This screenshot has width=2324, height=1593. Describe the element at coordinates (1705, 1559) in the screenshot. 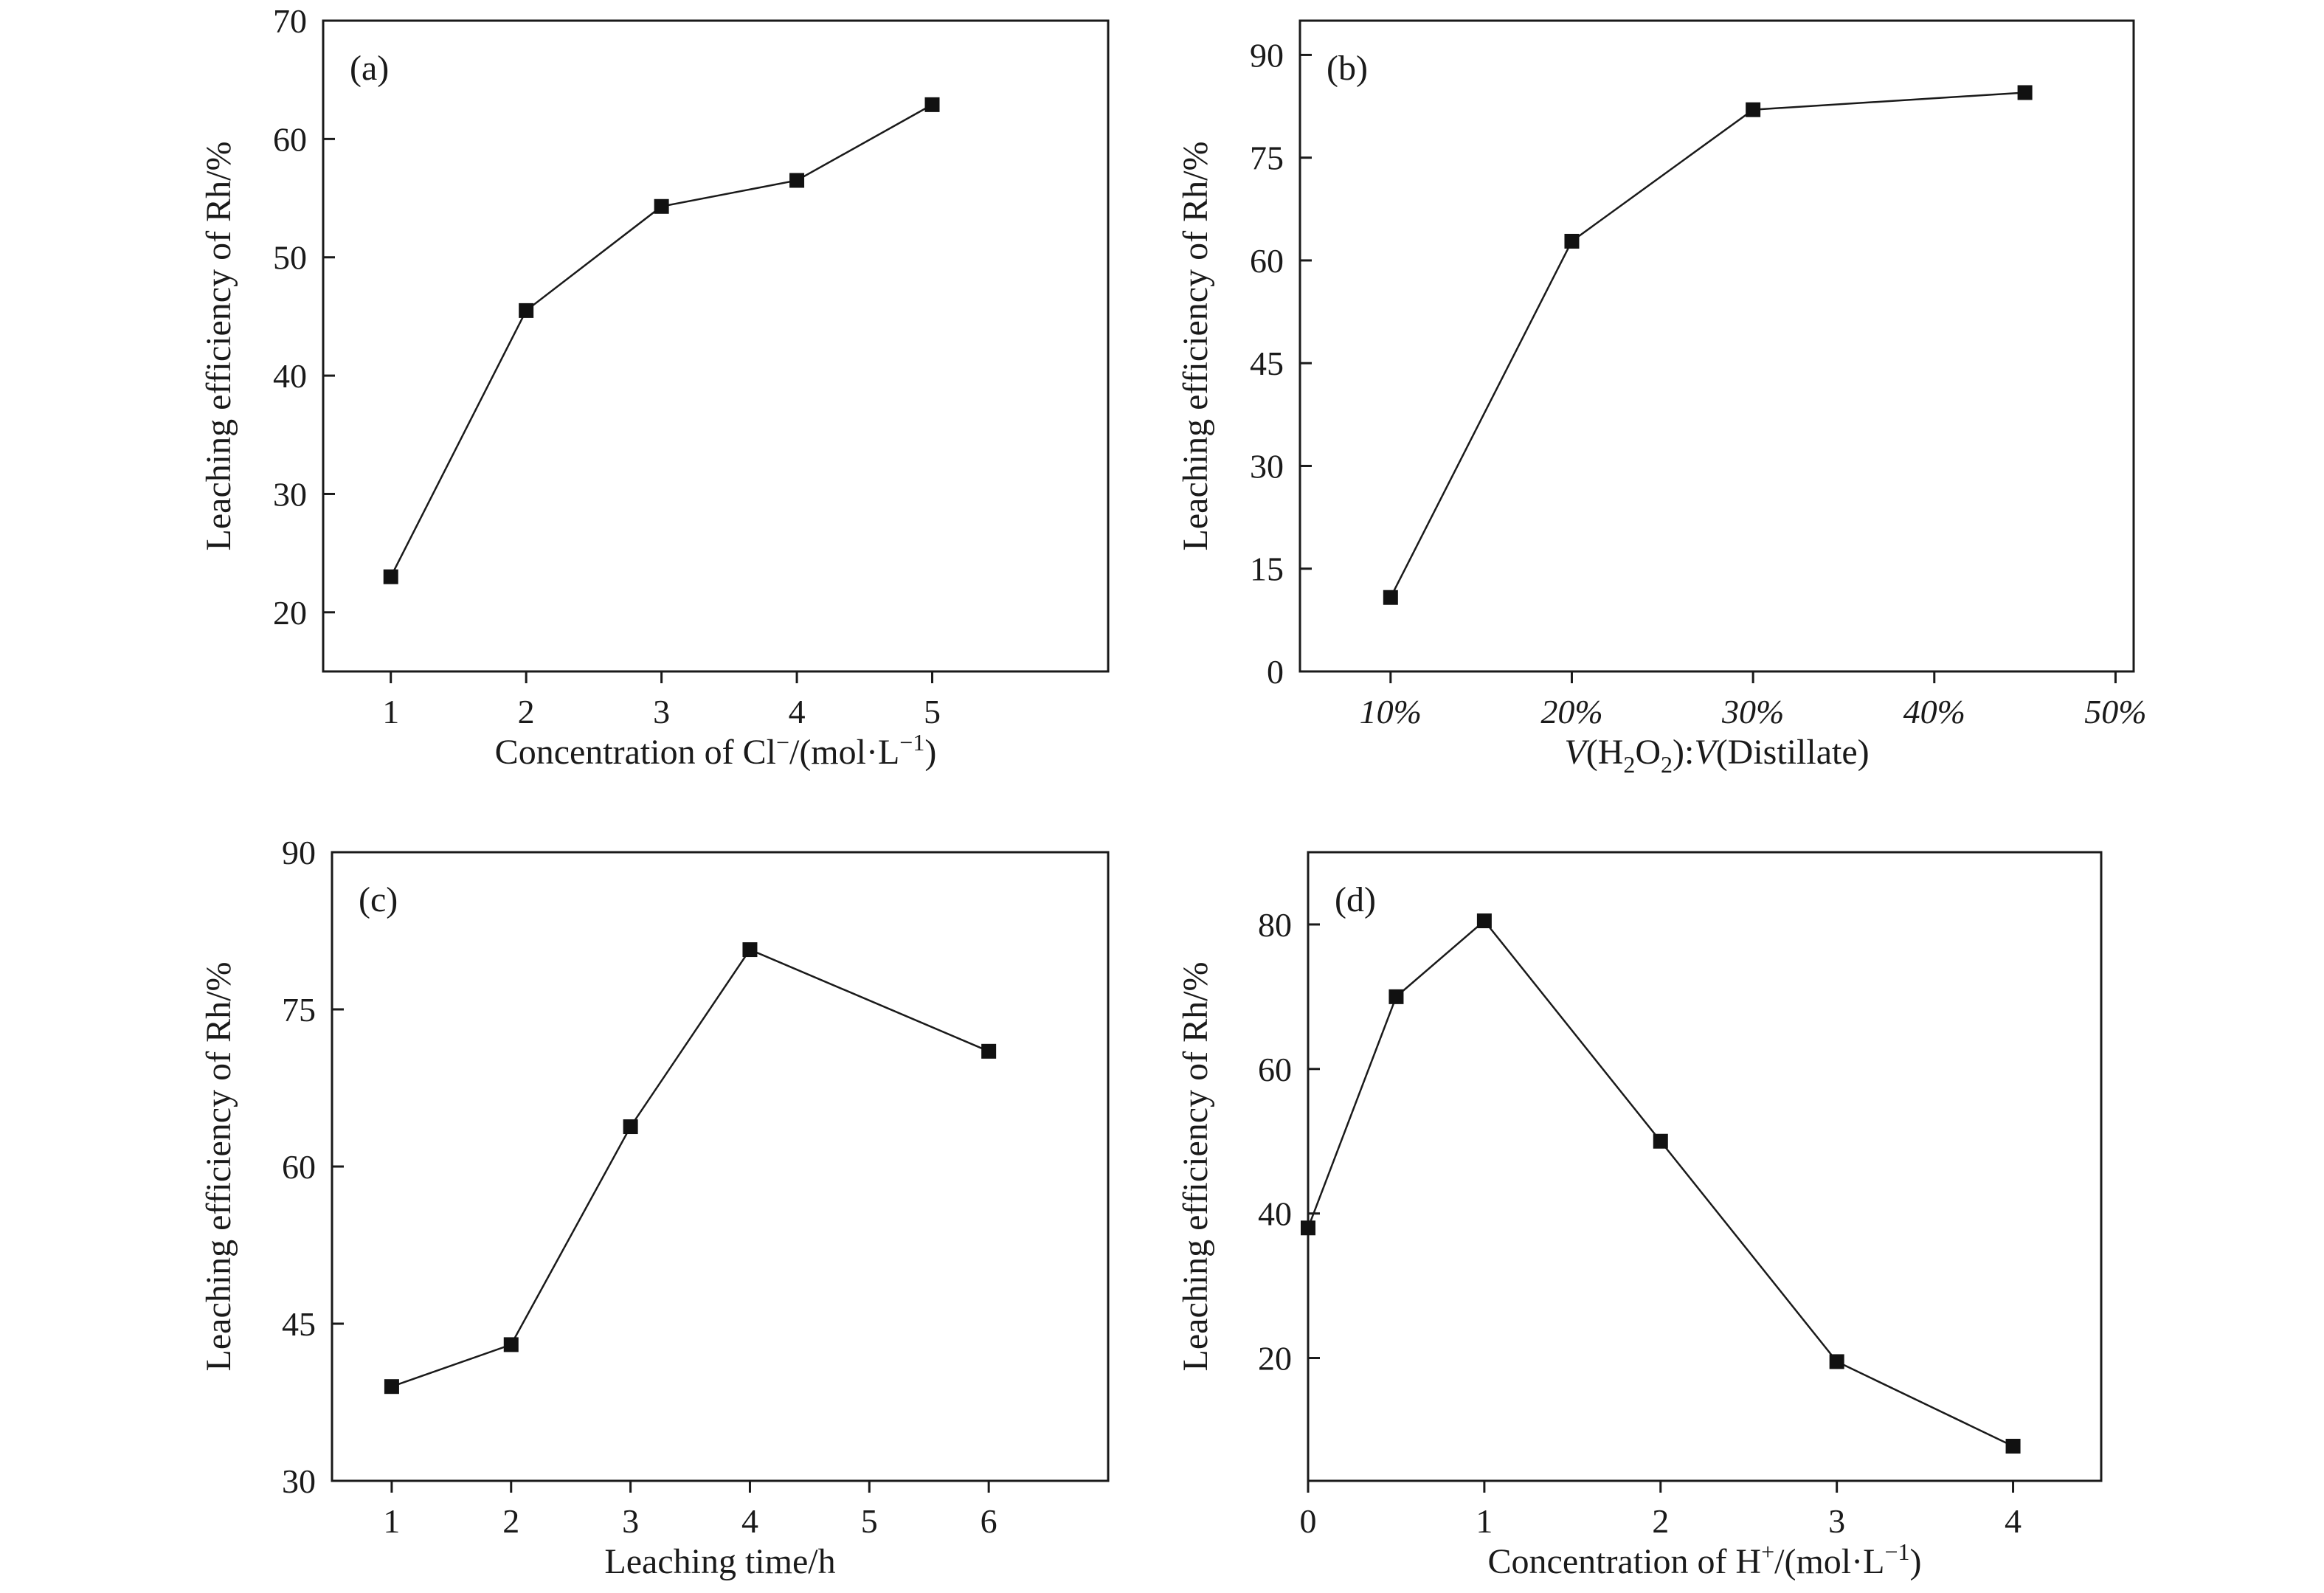

I see `x-axis-title: Concentration of H+/(mol·L−1)` at that location.